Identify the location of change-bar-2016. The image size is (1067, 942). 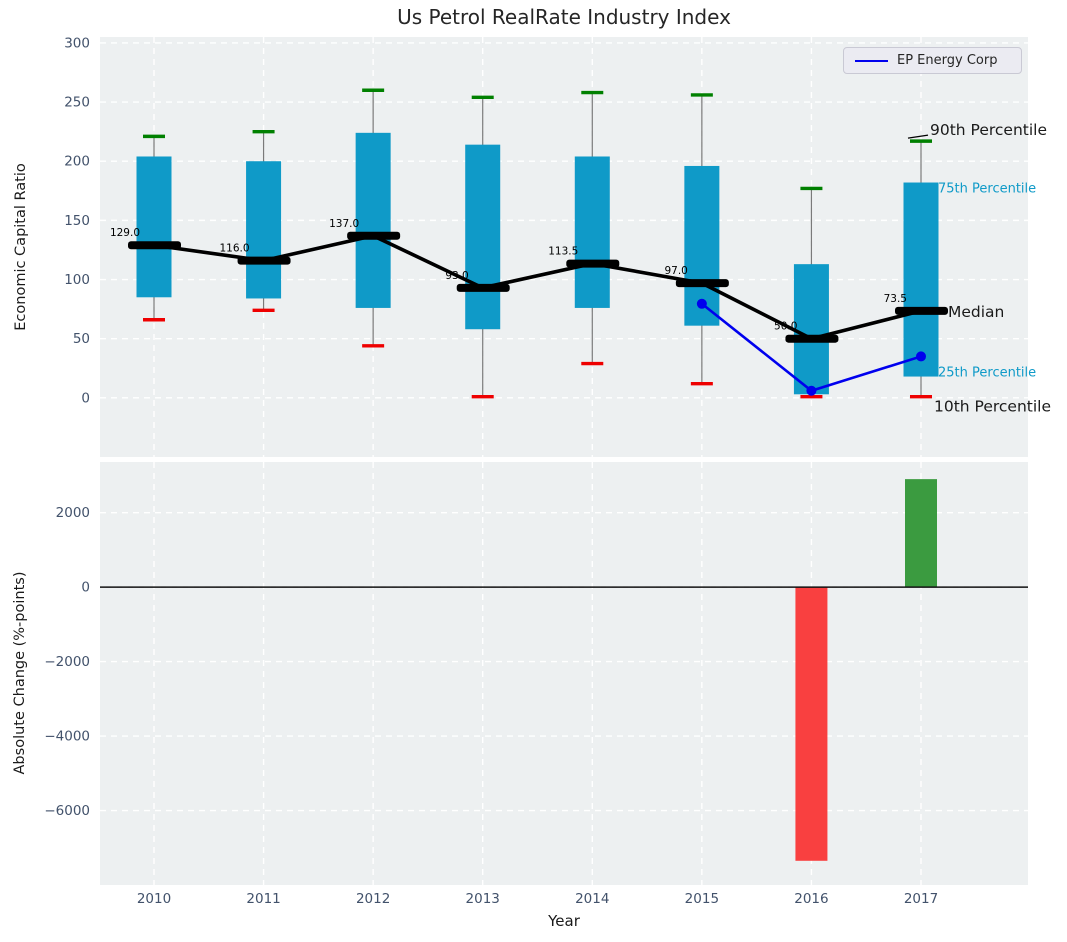
(811, 724).